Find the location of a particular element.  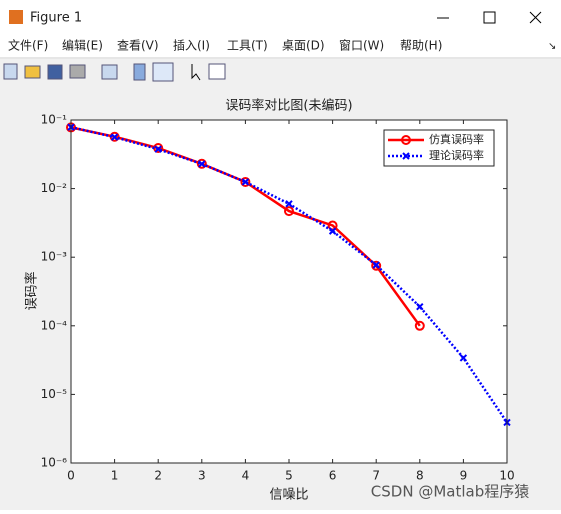

x-tick-label: 7 is located at coordinates (376, 476).